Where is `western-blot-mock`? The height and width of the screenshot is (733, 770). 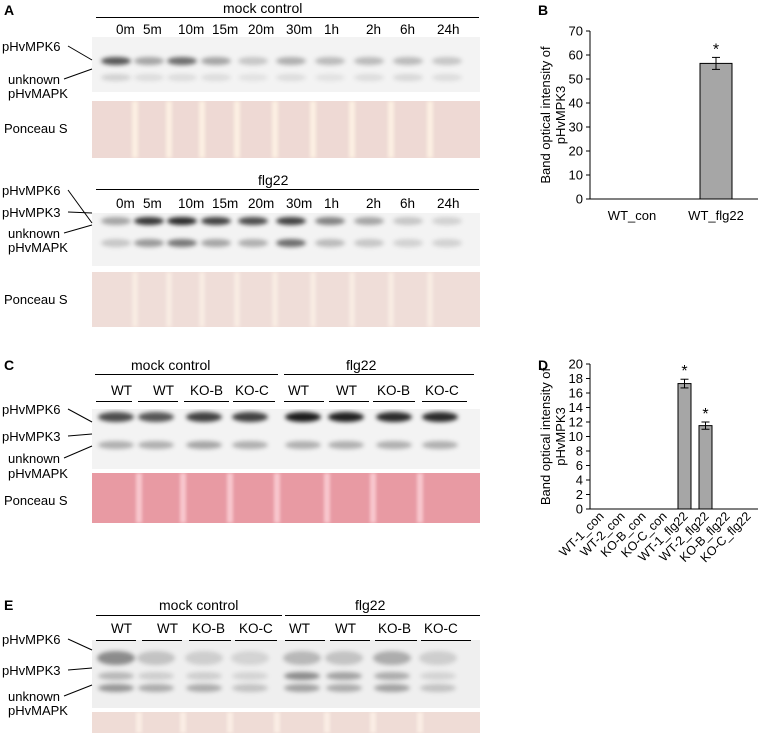 western-blot-mock is located at coordinates (286, 64).